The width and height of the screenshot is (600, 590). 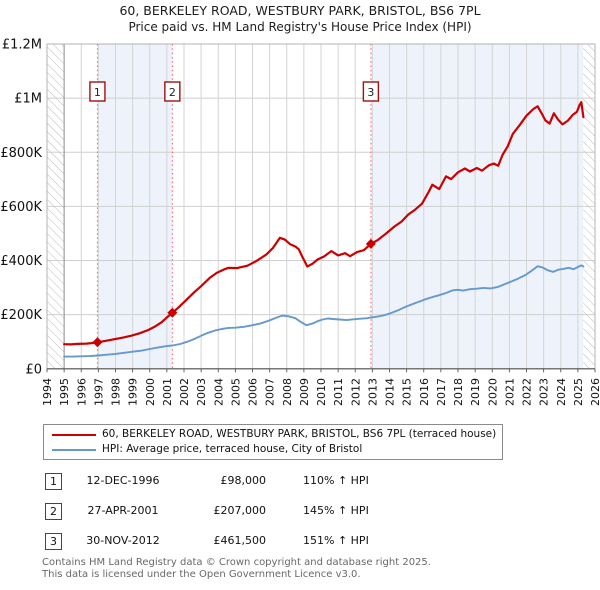 What do you see at coordinates (300, 511) in the screenshot?
I see `table-row-sale-2: 2 27-APR-2001 £207,000 145% ↑ HPI` at bounding box center [300, 511].